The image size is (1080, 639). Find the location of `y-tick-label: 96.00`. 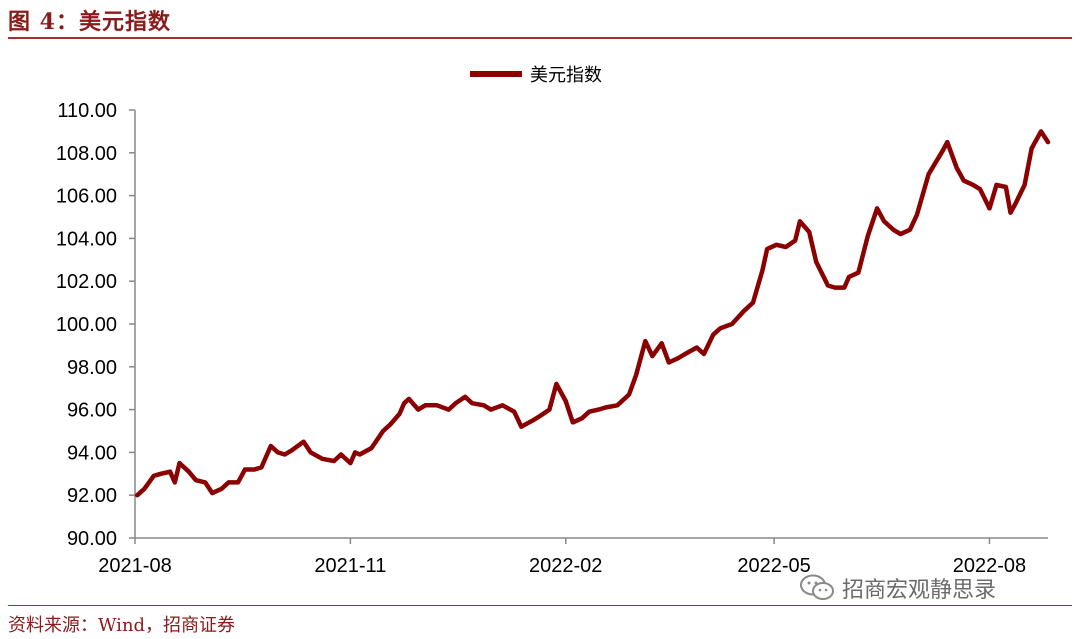

y-tick-label: 96.00 is located at coordinates (92, 411).